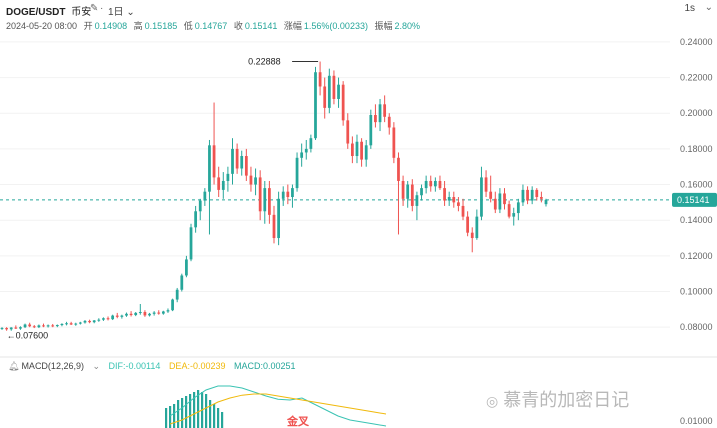 Image resolution: width=717 pixels, height=428 pixels. Describe the element at coordinates (52, 366) in the screenshot. I see `macd-indicator-name: MACD(12,26,9)` at that location.